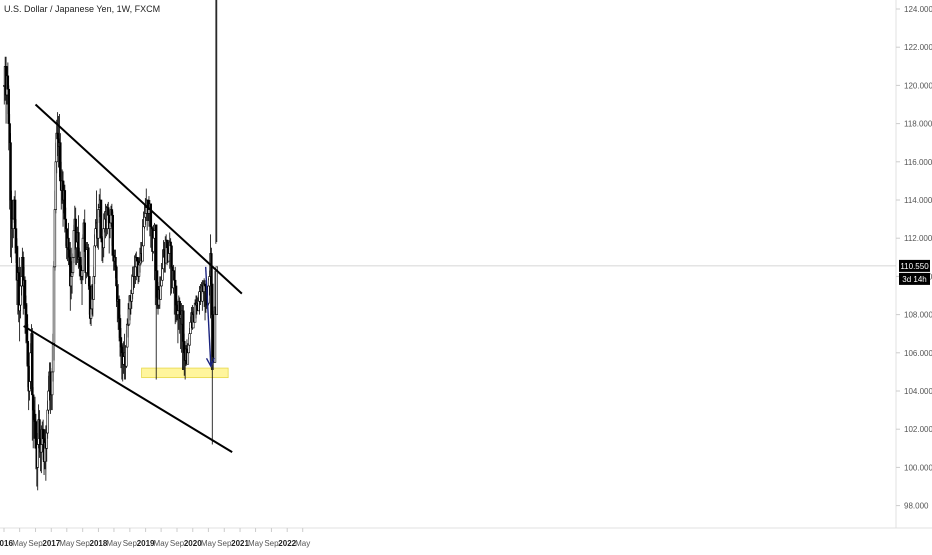 The width and height of the screenshot is (932, 555). I want to click on price-tick-label: 120.000, so click(918, 85).